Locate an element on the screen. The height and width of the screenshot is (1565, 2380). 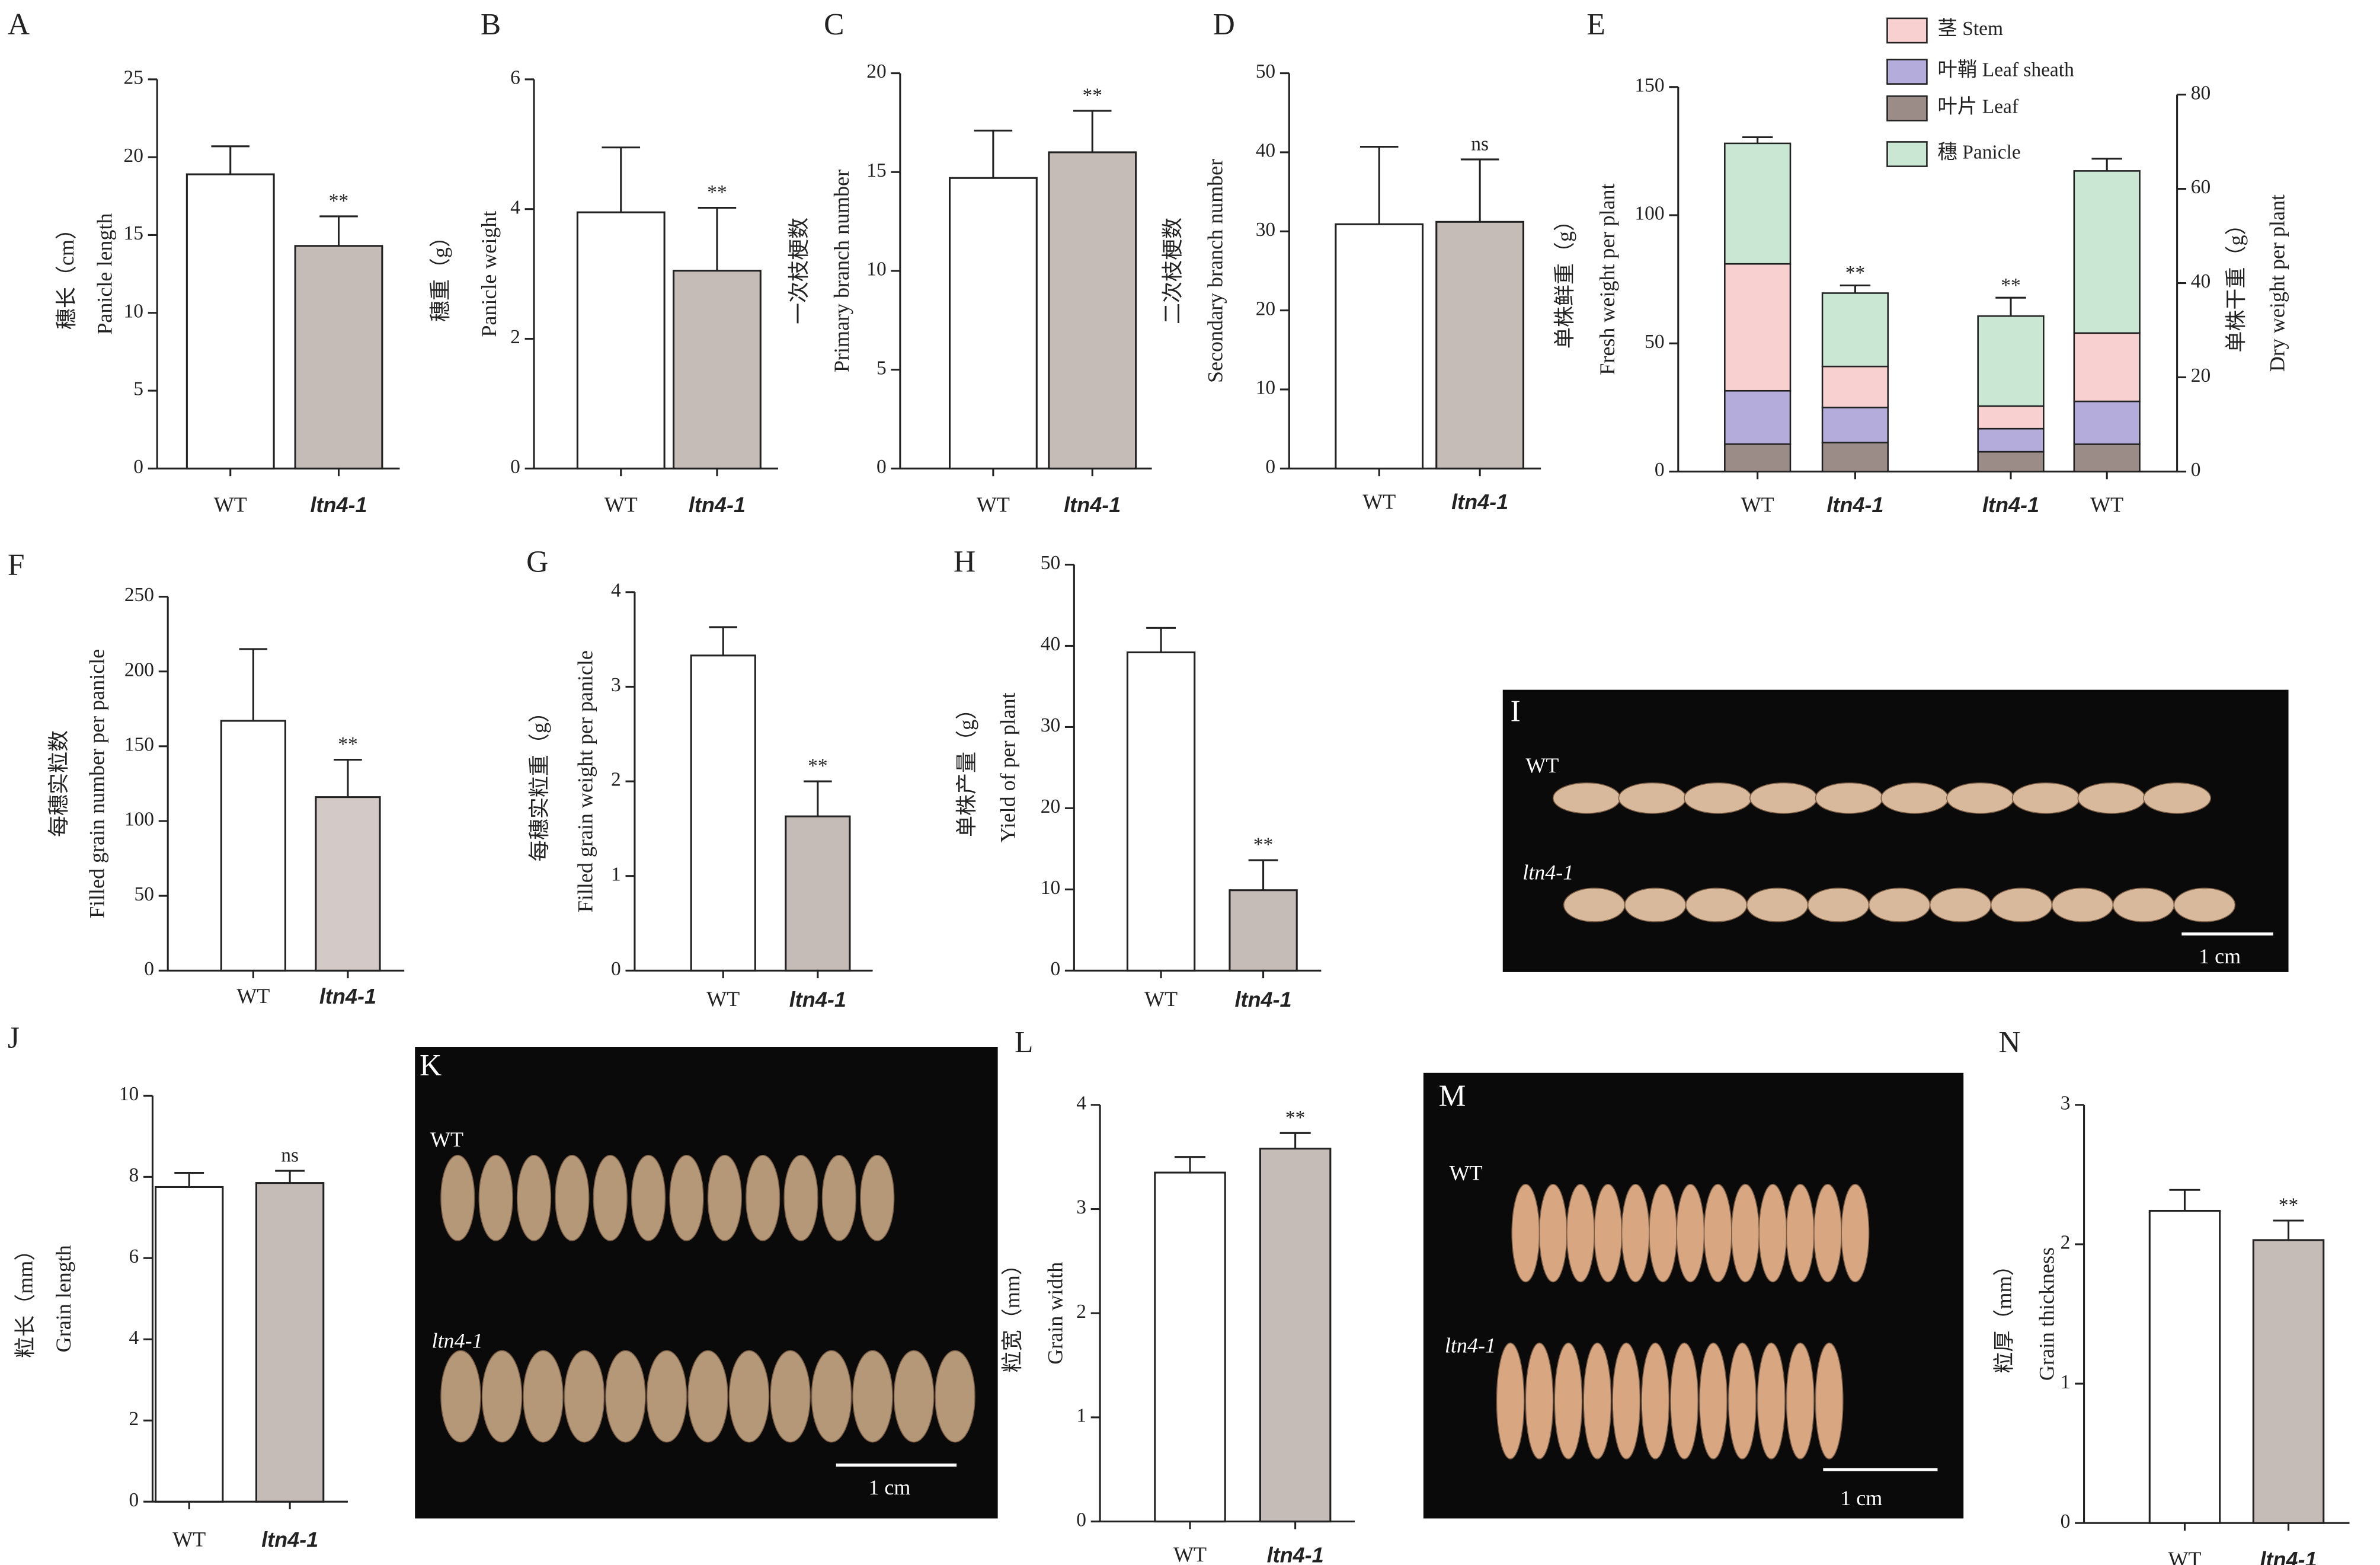
y-axis-title: Panicle weight is located at coordinates (489, 274).